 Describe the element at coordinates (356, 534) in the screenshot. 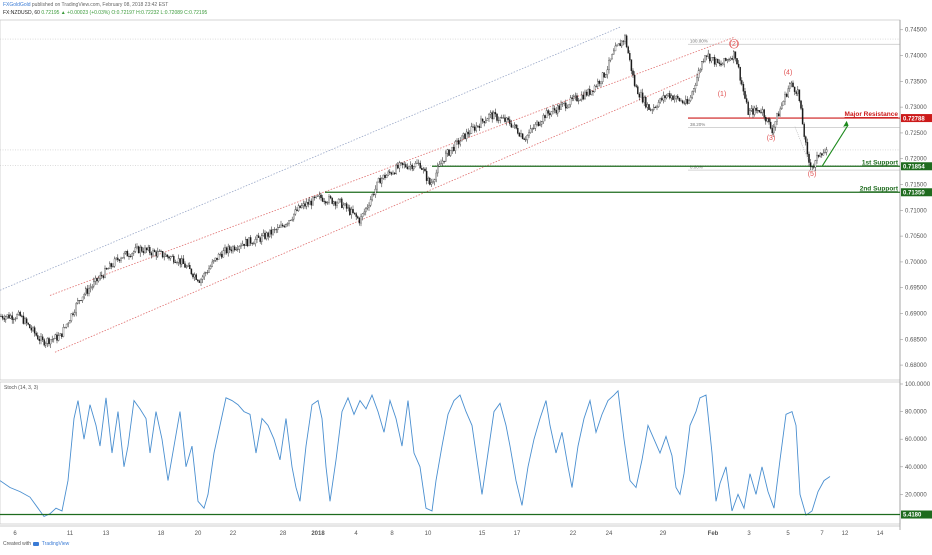

I see `x-tick-label: 4` at that location.